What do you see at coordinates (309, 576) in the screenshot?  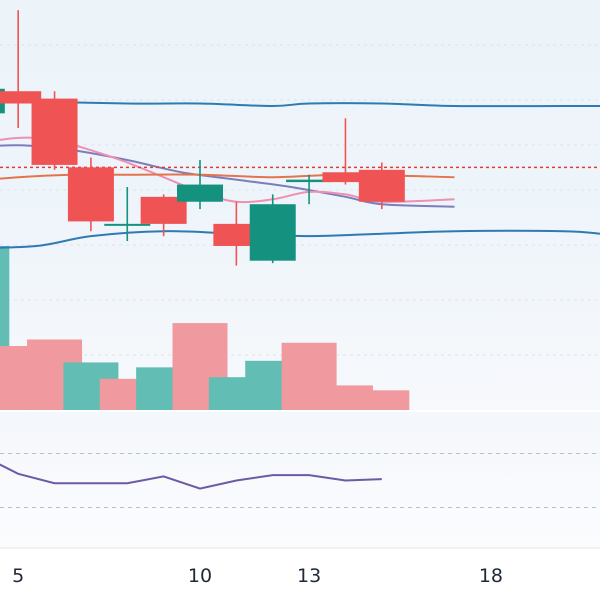 I see `x-tick-label-2: 13` at bounding box center [309, 576].